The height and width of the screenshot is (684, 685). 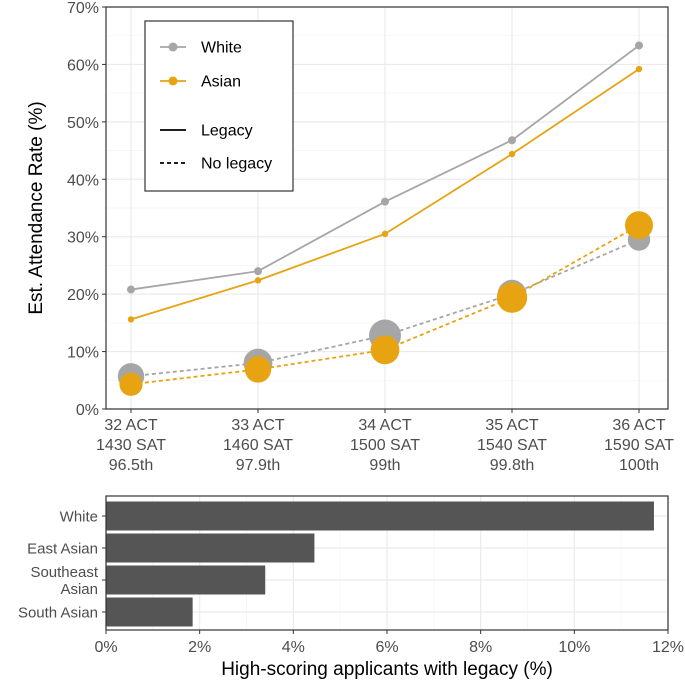 I want to click on bar-southeast-asian, so click(x=186, y=580).